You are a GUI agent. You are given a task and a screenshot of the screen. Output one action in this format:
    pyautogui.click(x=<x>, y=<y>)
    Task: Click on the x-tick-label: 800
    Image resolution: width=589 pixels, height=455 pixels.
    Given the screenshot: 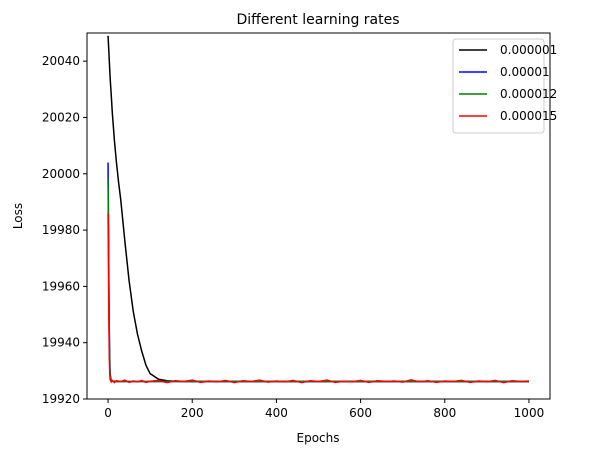 What is the action you would take?
    pyautogui.click(x=444, y=413)
    